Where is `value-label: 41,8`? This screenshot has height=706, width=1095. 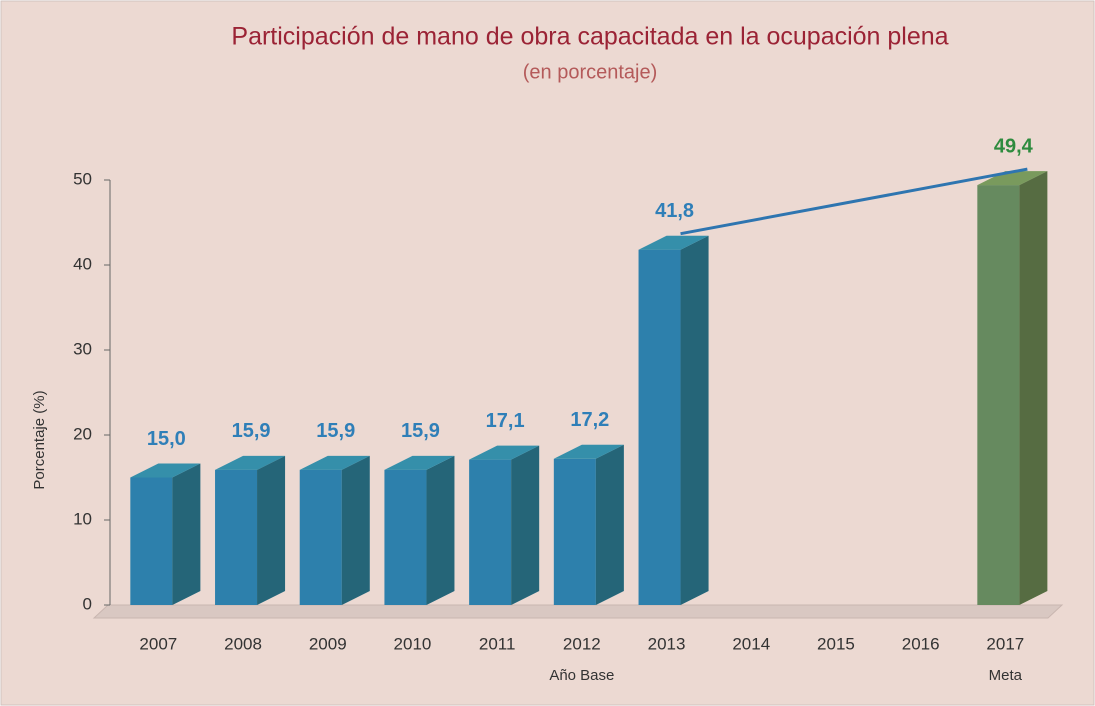
value-label: 41,8 is located at coordinates (674, 211).